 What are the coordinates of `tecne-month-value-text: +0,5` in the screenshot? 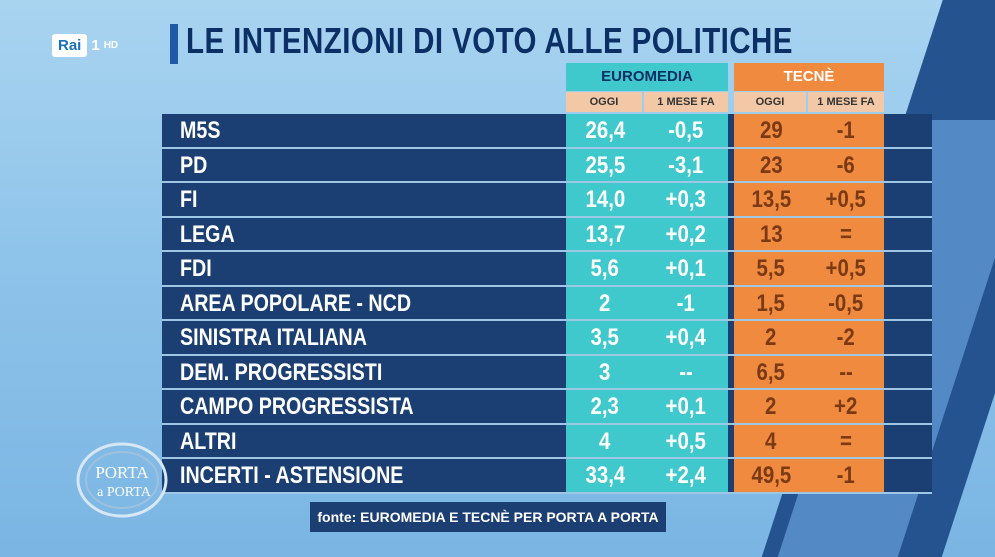 It's located at (846, 268).